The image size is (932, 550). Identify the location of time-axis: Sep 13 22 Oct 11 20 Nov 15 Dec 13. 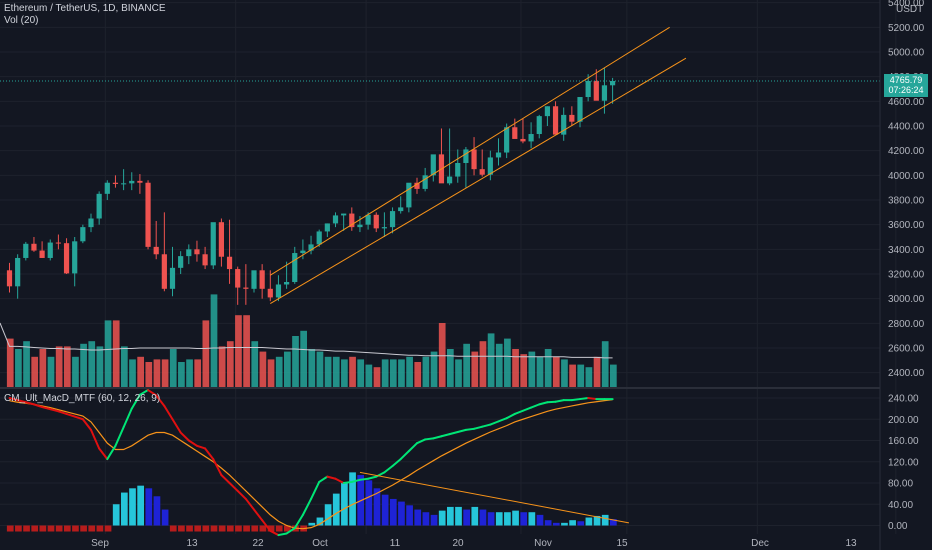
(474, 543).